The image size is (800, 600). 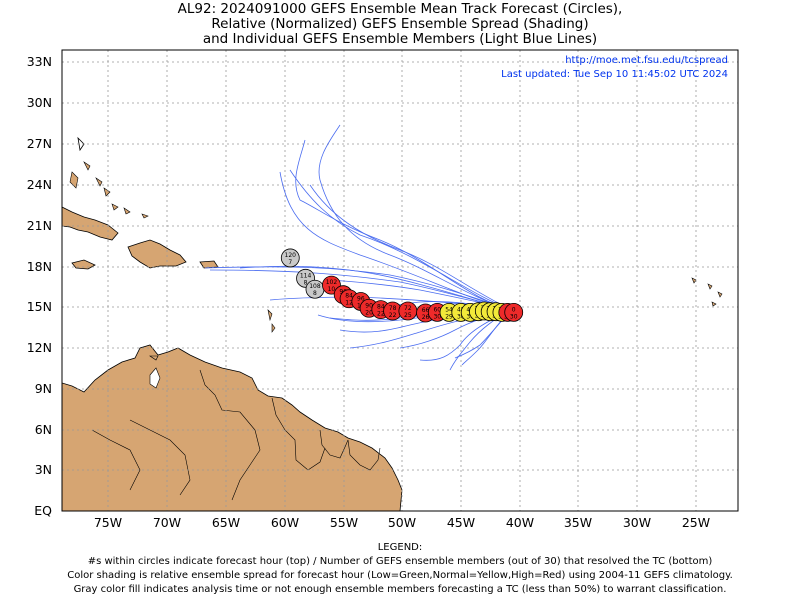 I want to click on lat-label: 30N, so click(x=39, y=102).